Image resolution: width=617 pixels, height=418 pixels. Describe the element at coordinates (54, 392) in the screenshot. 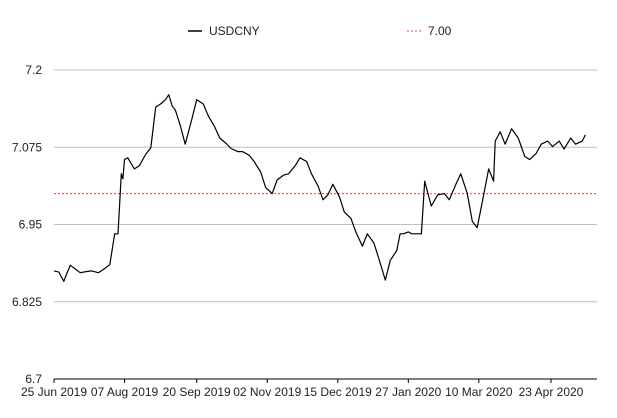

I see `x-tick-label: 25 Jun 2019` at that location.